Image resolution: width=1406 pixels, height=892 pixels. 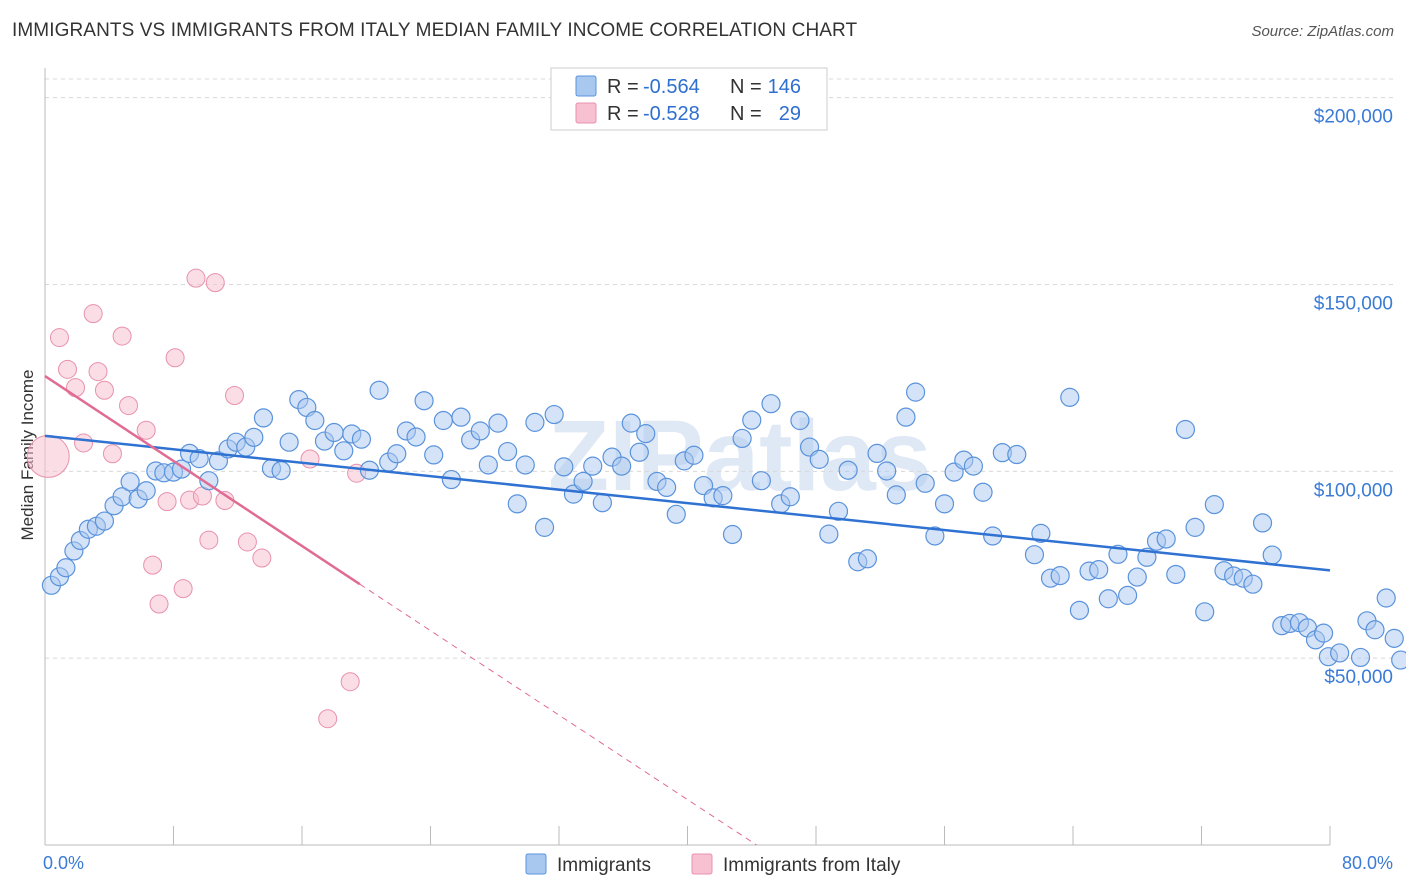 What do you see at coordinates (746, 87) in the screenshot?
I see `legend-n-label-1: N =` at bounding box center [746, 87].